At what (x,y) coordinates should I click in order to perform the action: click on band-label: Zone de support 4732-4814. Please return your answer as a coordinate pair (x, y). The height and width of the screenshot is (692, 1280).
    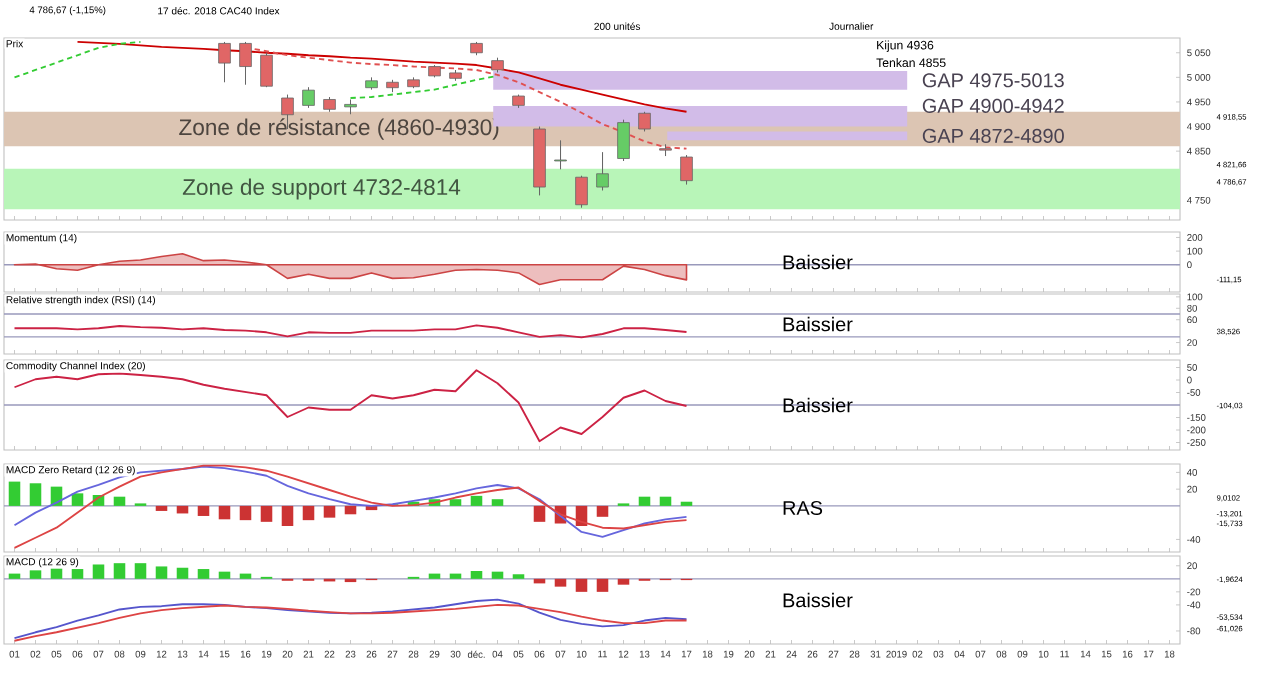
    Looking at the image, I should click on (321, 189).